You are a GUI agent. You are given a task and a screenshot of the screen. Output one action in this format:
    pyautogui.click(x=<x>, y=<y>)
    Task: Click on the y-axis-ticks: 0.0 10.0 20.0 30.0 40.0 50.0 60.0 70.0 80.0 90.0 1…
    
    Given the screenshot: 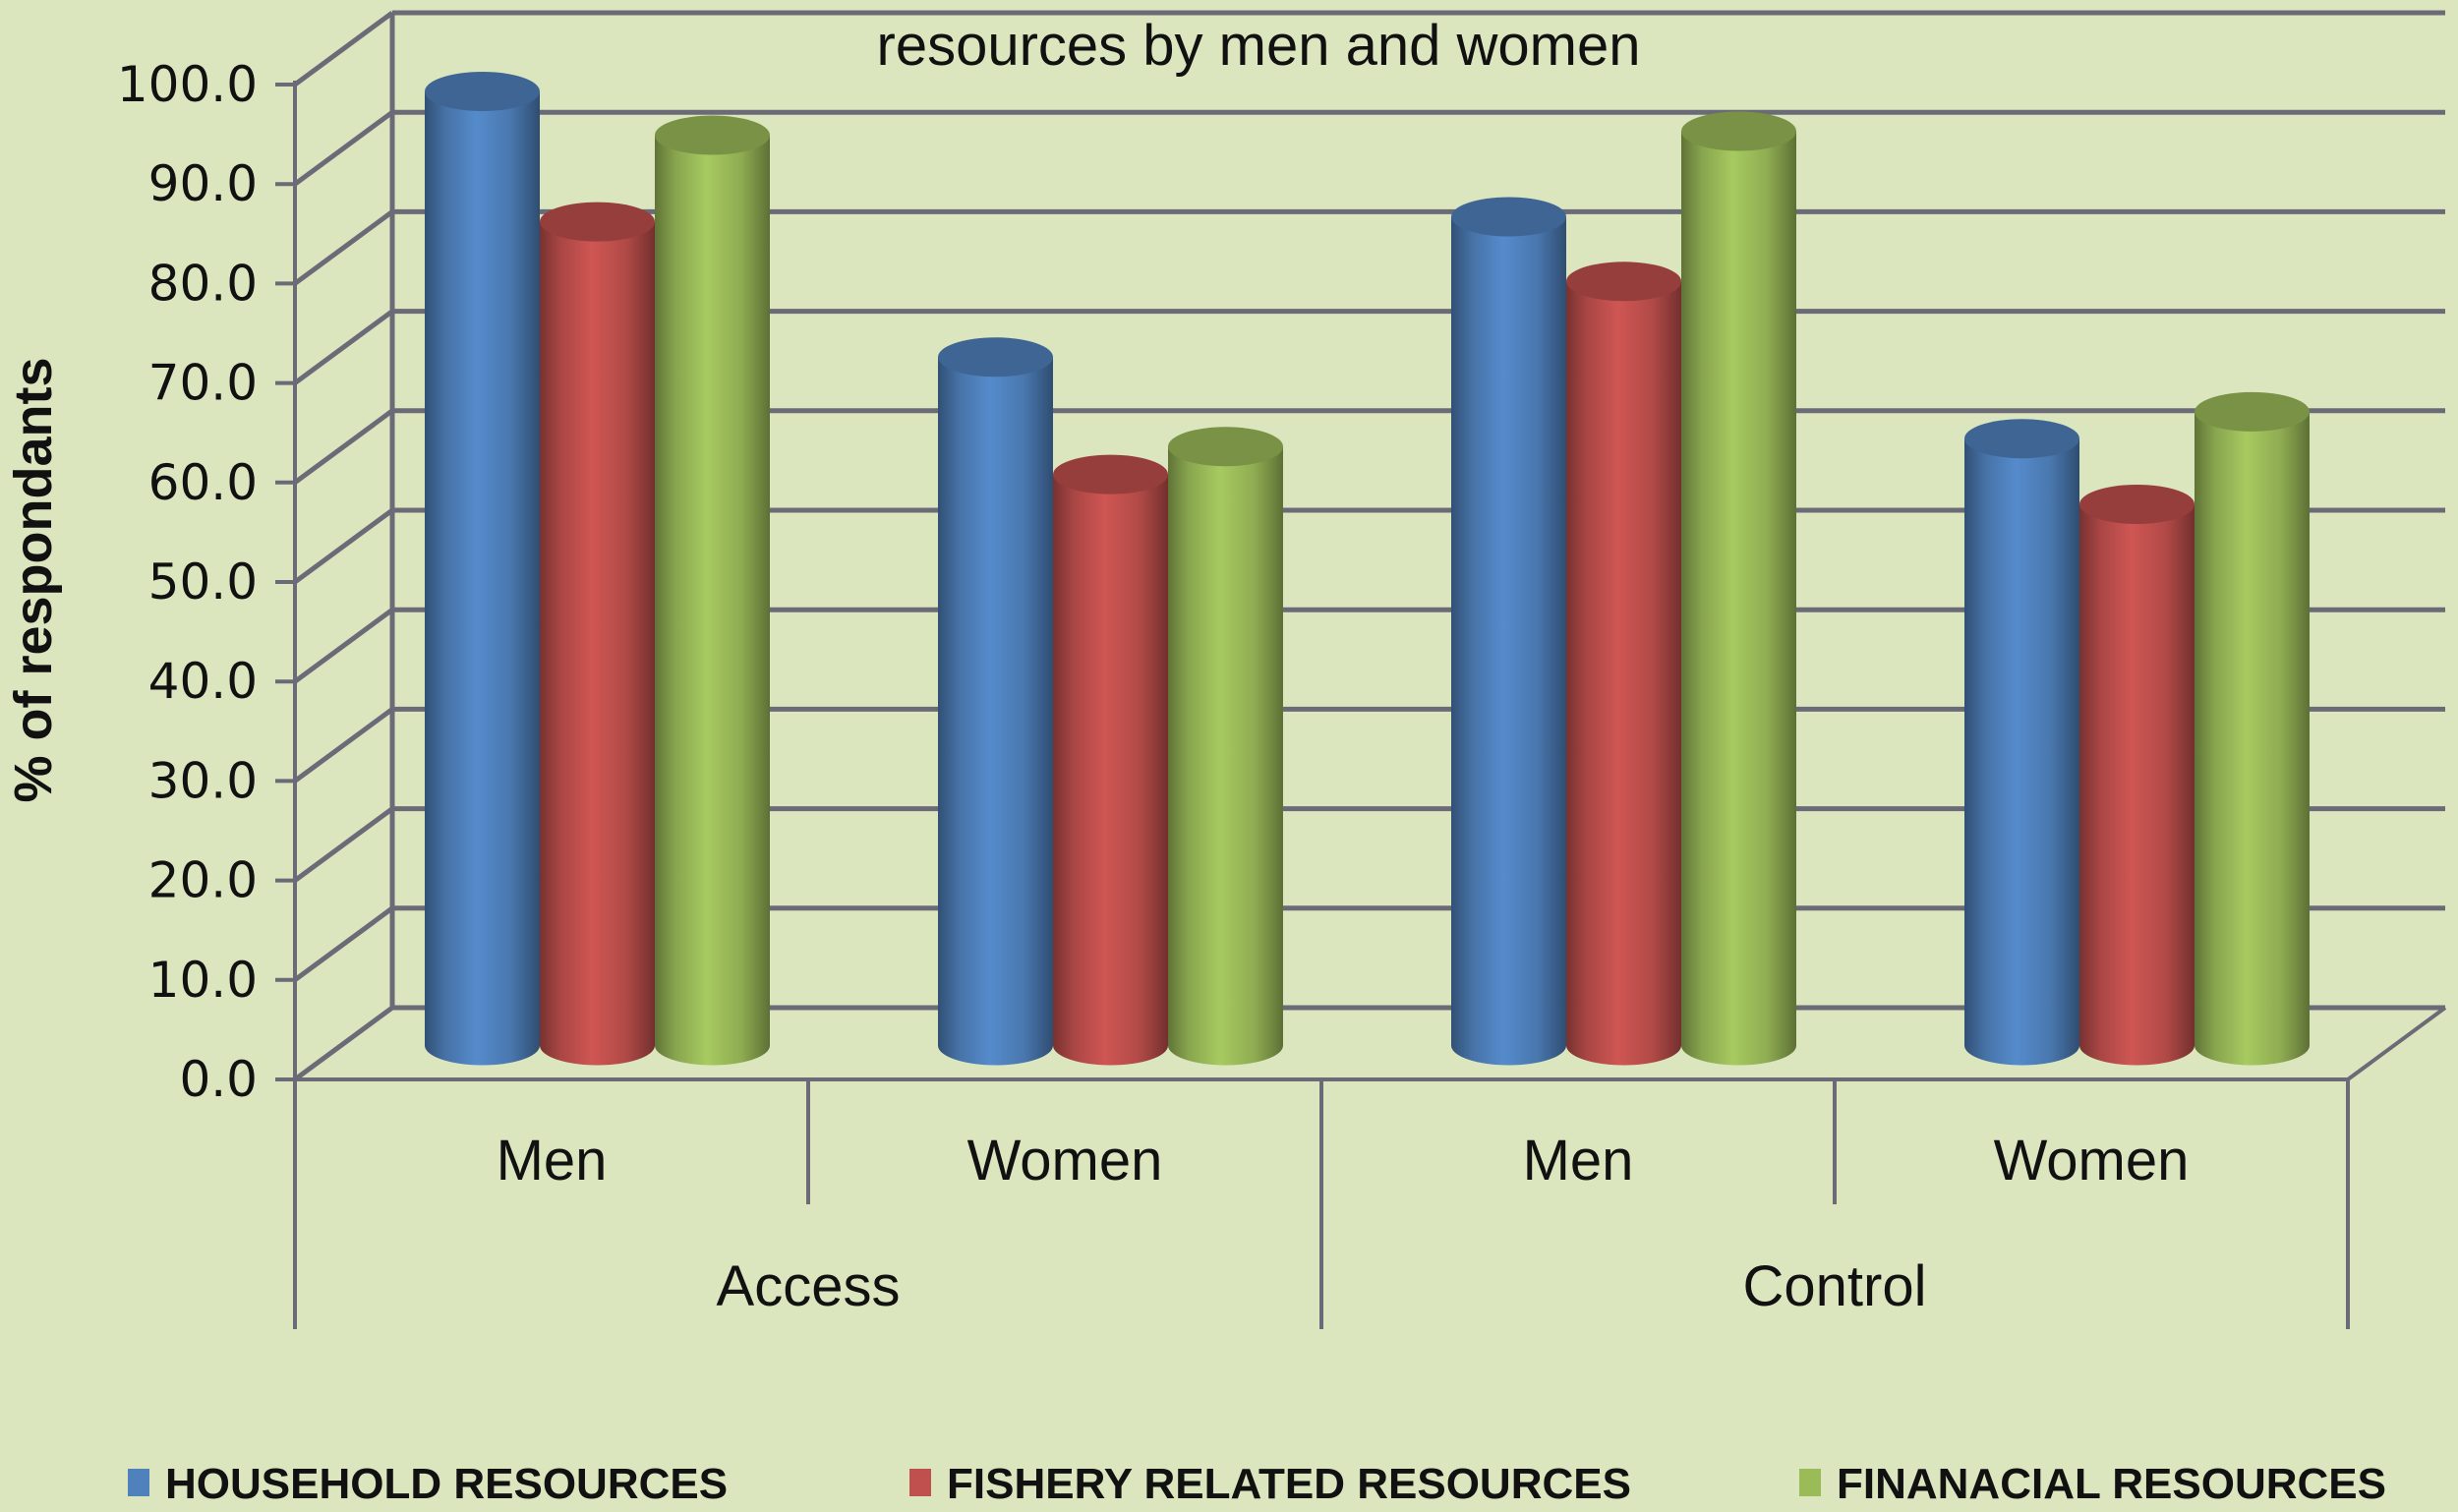 What is the action you would take?
    pyautogui.click(x=187, y=582)
    